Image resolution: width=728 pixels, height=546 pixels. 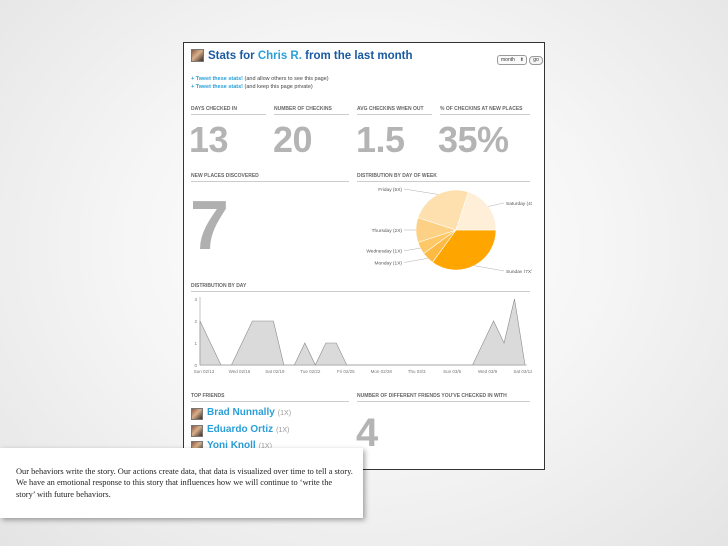 What do you see at coordinates (389, 263) in the screenshot?
I see `pie-slice-label: Monday (1X)` at bounding box center [389, 263].